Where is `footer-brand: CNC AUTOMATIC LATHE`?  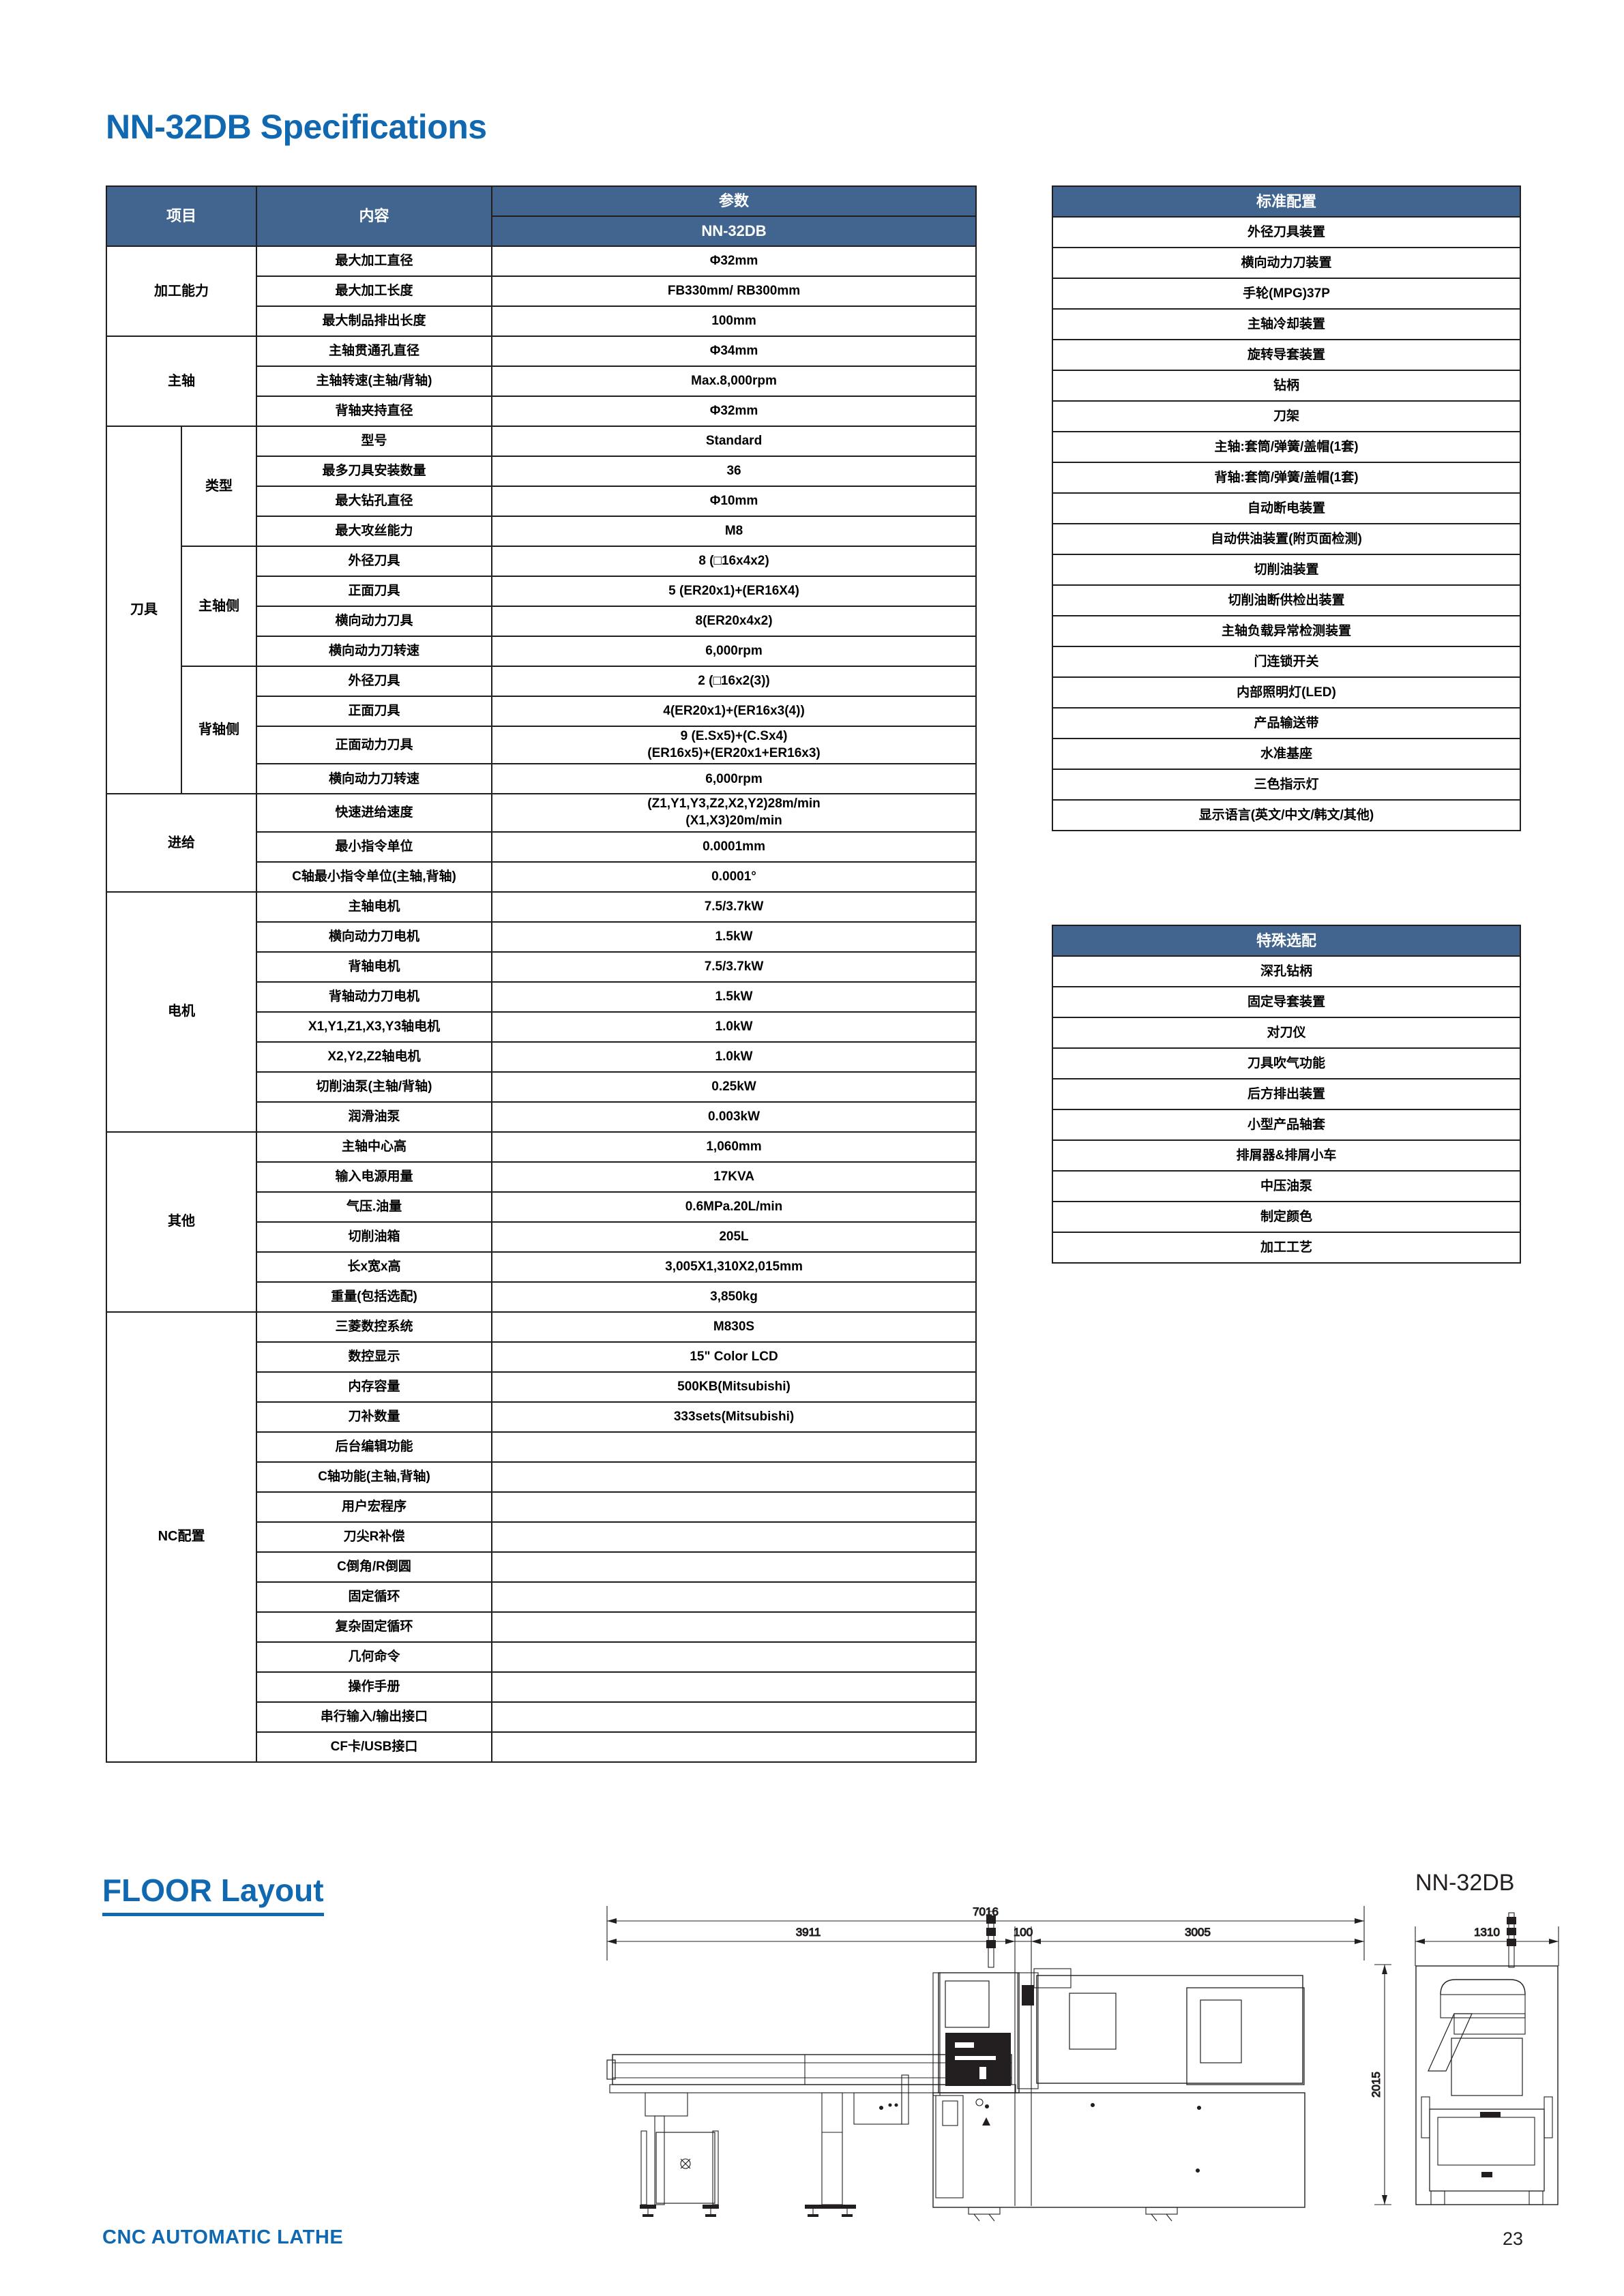
footer-brand: CNC AUTOMATIC LATHE is located at coordinates (223, 2237).